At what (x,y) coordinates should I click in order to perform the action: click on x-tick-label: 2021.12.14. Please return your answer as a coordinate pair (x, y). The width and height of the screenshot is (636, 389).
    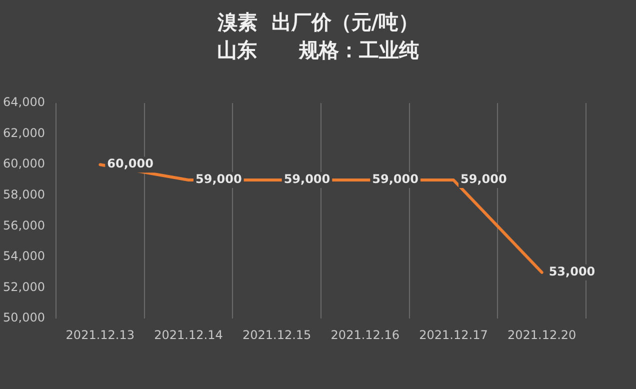
    Looking at the image, I should click on (188, 335).